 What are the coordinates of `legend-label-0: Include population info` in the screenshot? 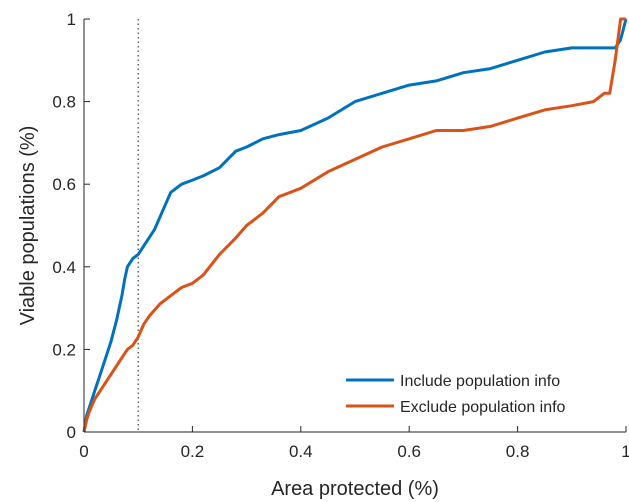 It's located at (480, 381).